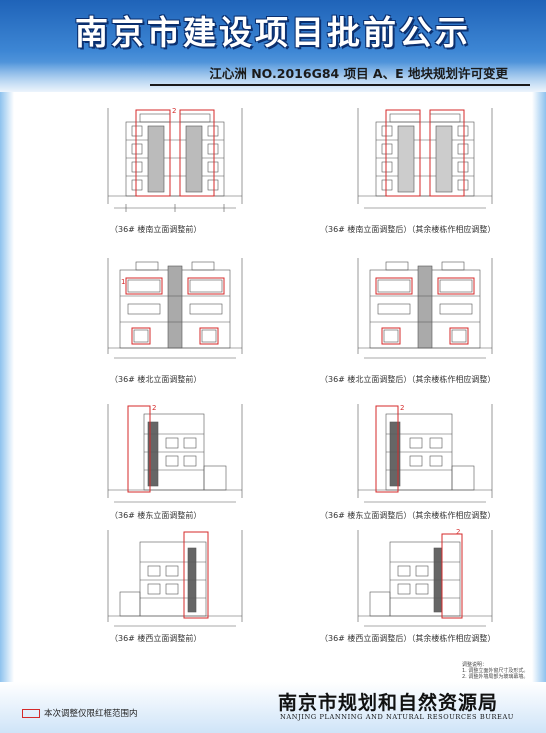 This screenshot has width=546, height=733. I want to click on elevation-drawing-south-before: 2, so click(175, 159).